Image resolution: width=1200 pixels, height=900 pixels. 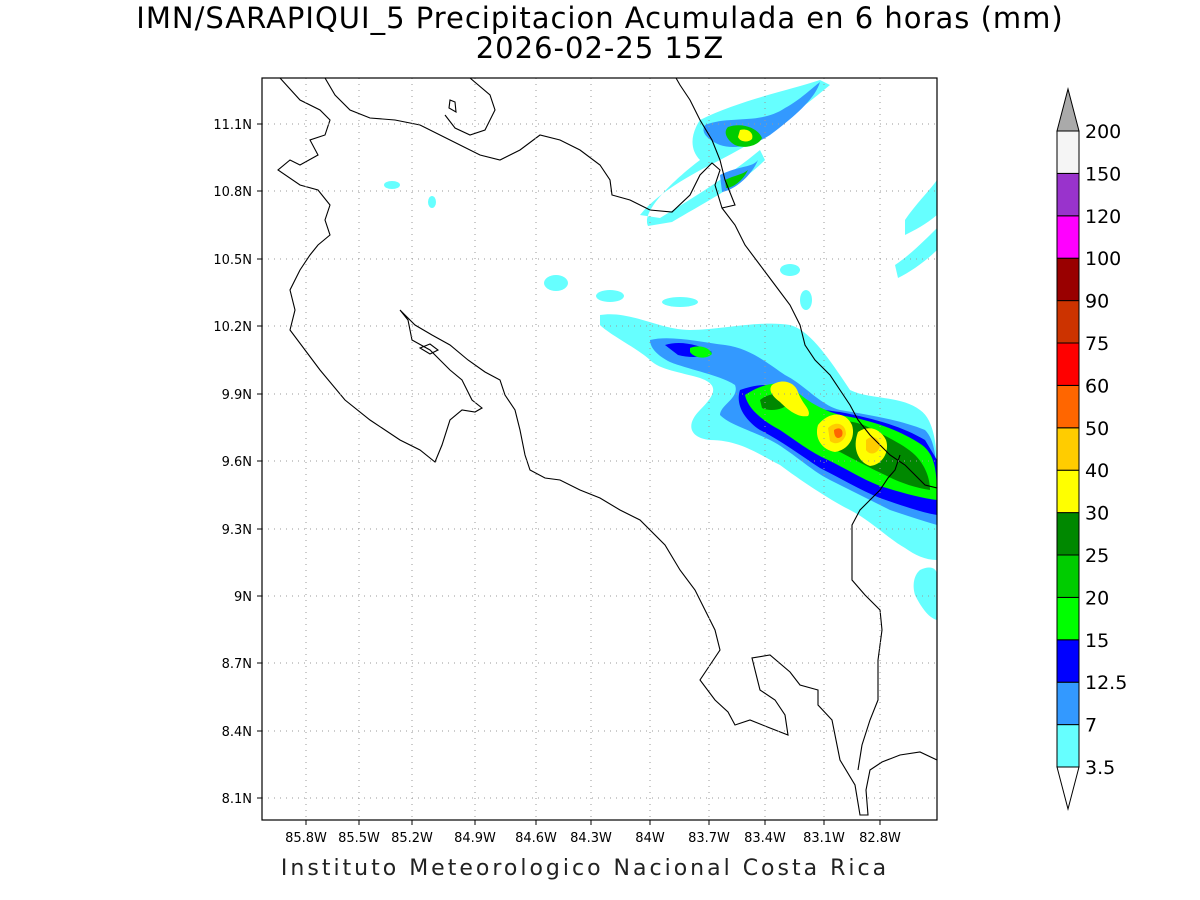 What do you see at coordinates (412, 838) in the screenshot?
I see `lon-tick-label: 85.2W` at bounding box center [412, 838].